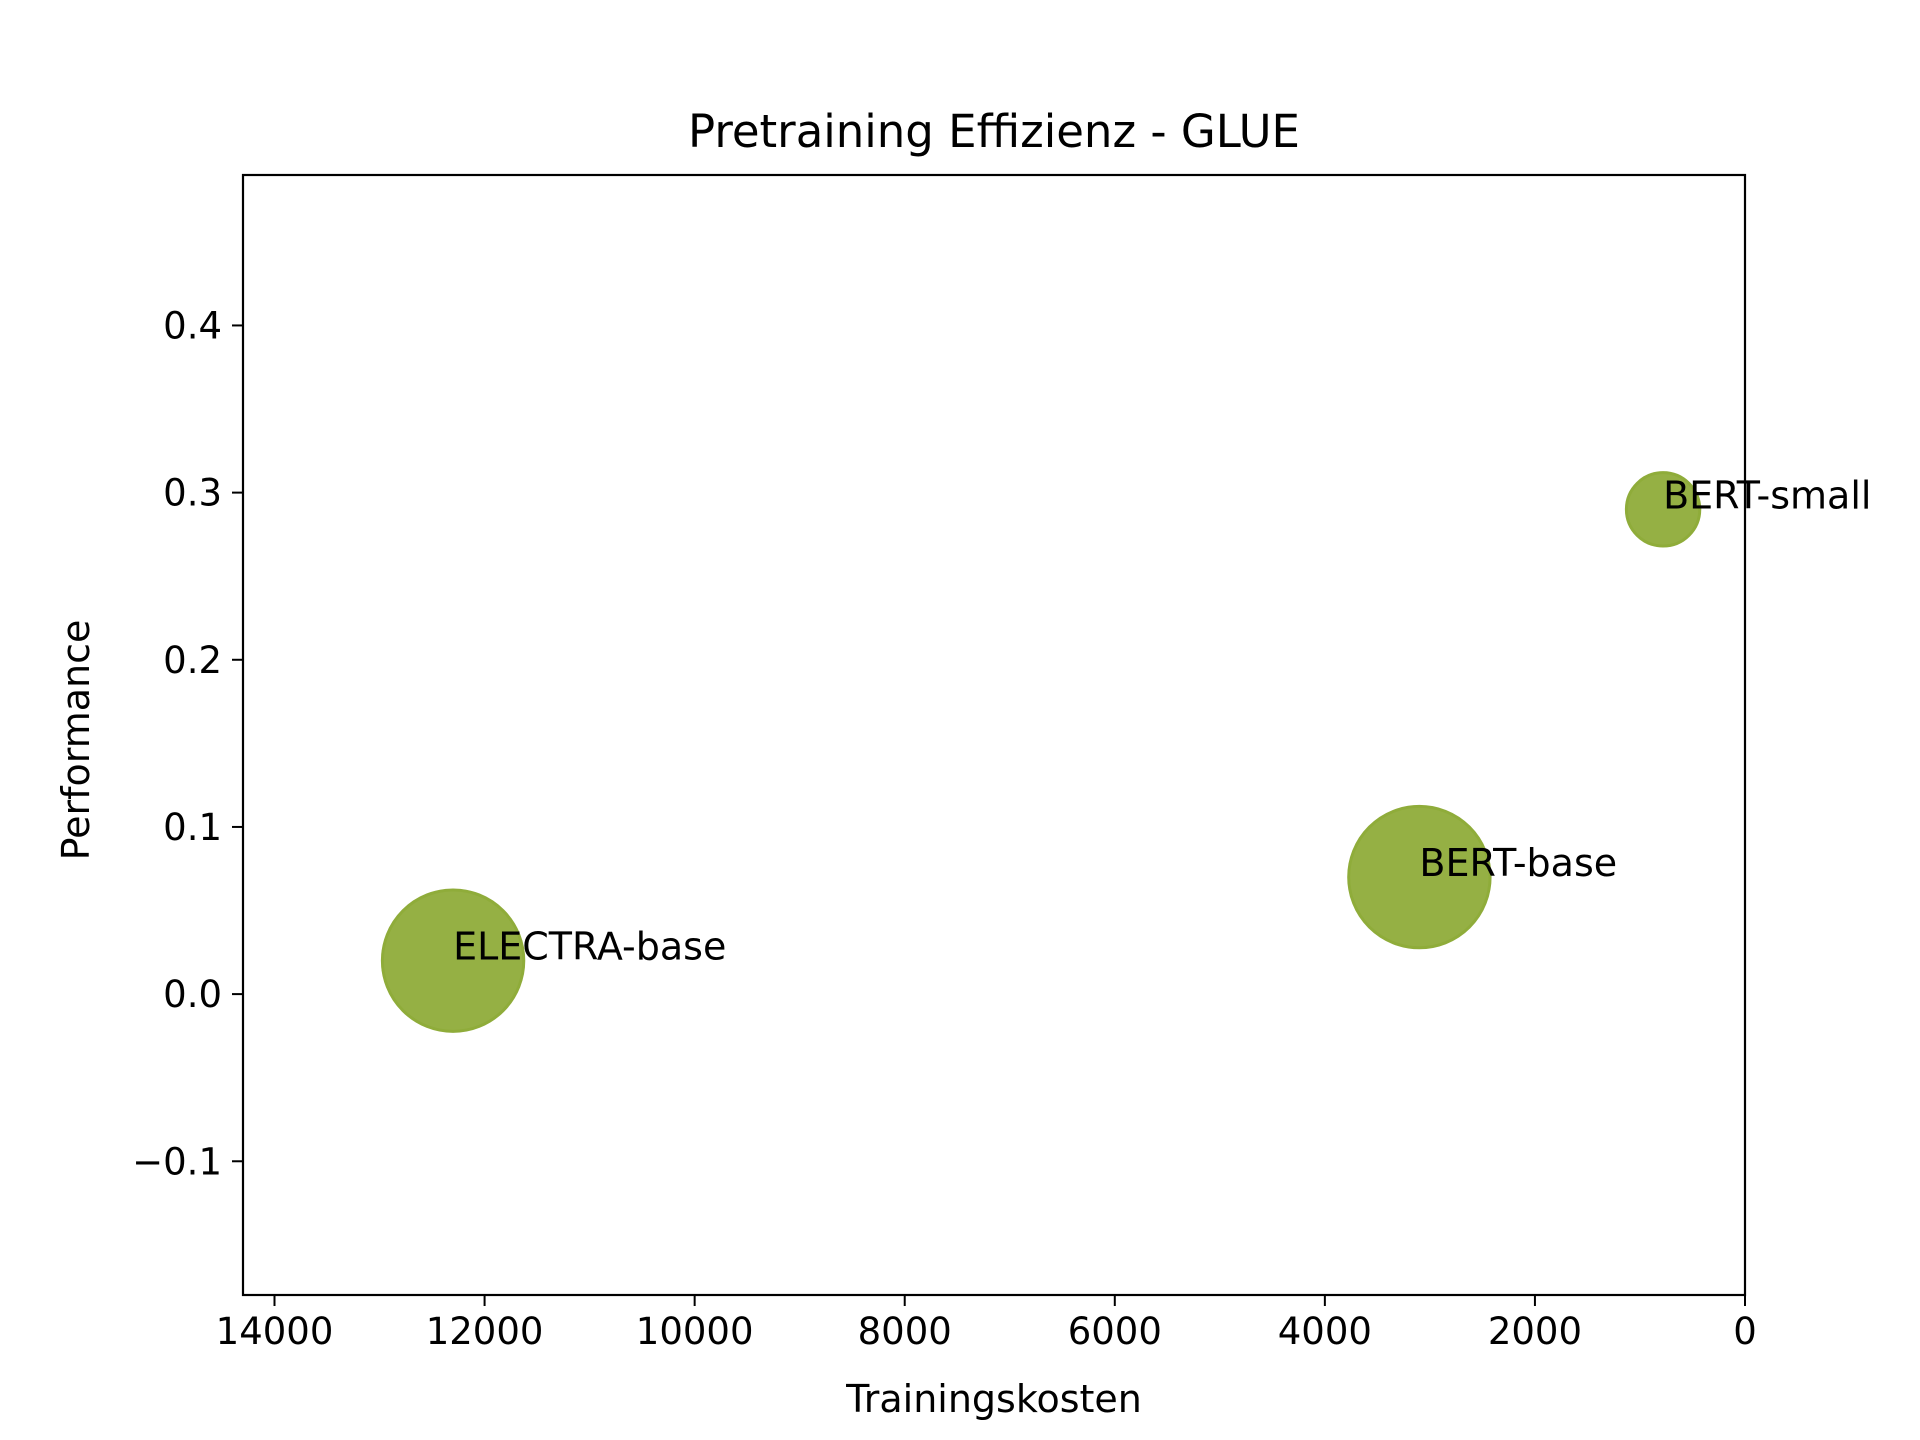 This screenshot has height=1440, width=1920. What do you see at coordinates (1518, 863) in the screenshot?
I see `point-label-bert-base: BERT-base` at bounding box center [1518, 863].